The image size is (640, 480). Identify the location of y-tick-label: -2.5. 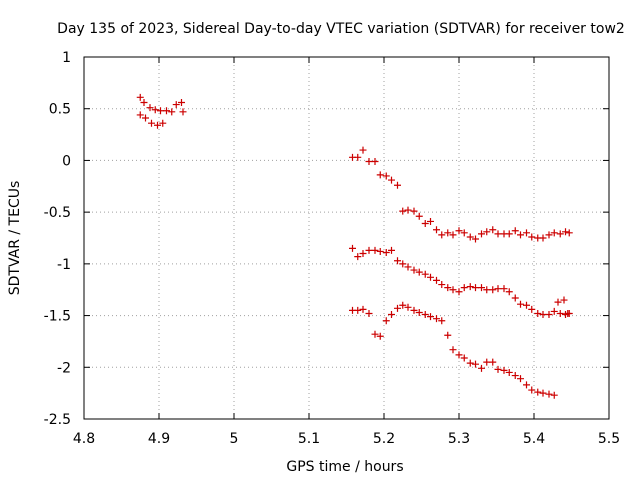
(57, 420).